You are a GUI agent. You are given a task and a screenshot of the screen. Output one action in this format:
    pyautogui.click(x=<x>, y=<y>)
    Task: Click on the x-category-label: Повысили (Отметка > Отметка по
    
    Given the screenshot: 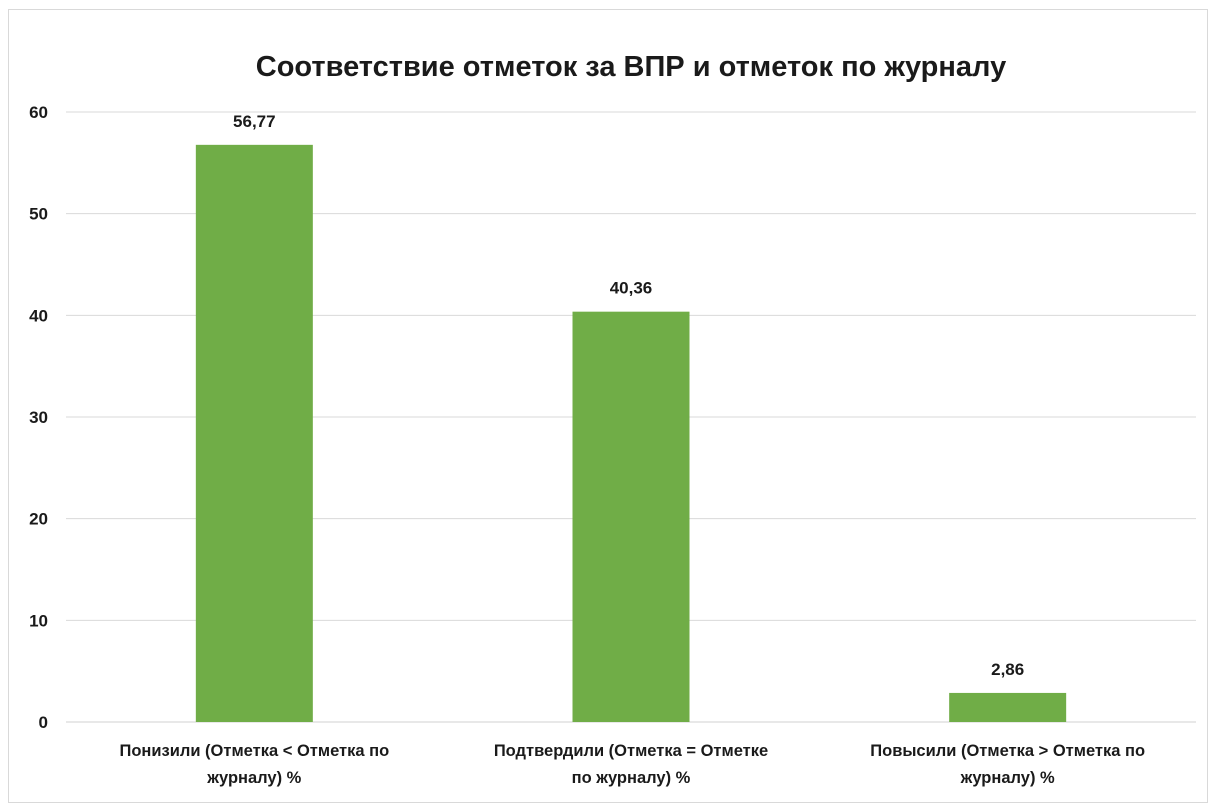 What is the action you would take?
    pyautogui.click(x=1007, y=751)
    